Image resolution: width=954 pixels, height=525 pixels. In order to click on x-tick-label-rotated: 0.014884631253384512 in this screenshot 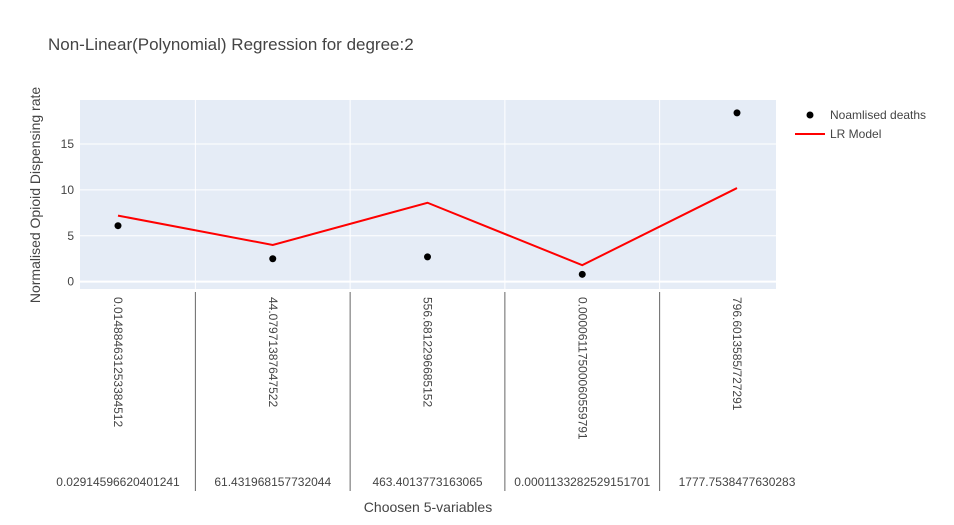, I will do `click(118, 362)`.